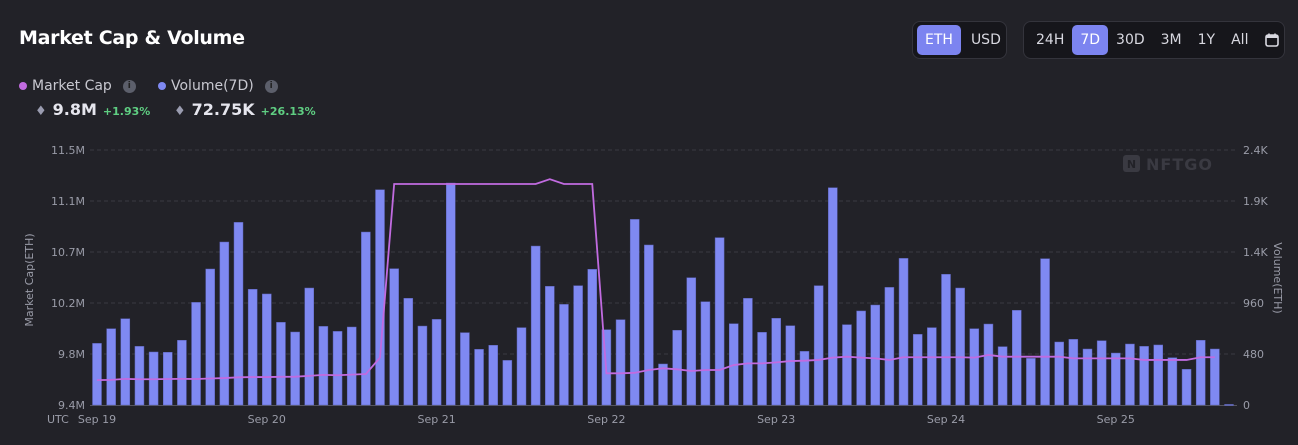  I want to click on volume-change: +26.13%, so click(288, 111).